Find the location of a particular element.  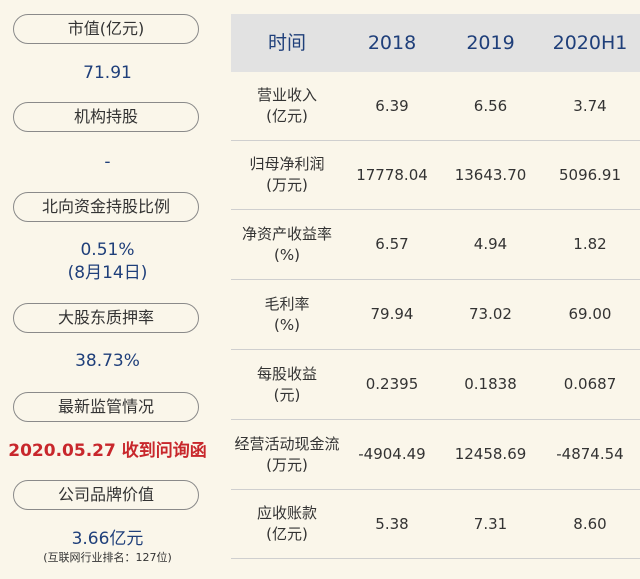

table-cell: 5096.91 is located at coordinates (590, 174).